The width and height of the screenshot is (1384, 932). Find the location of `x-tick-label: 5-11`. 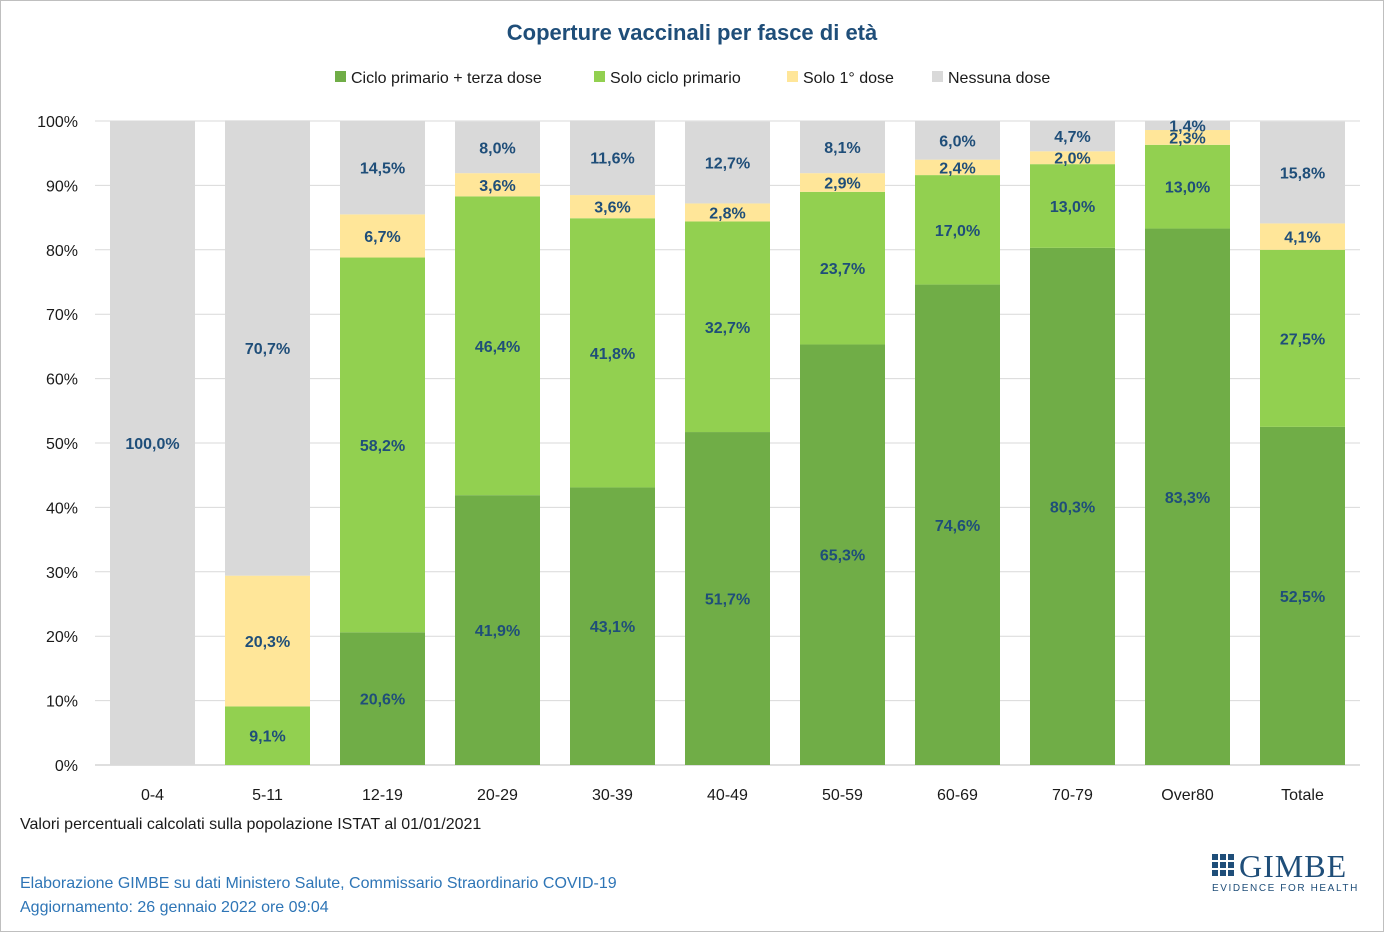

x-tick-label: 5-11 is located at coordinates (267, 795).